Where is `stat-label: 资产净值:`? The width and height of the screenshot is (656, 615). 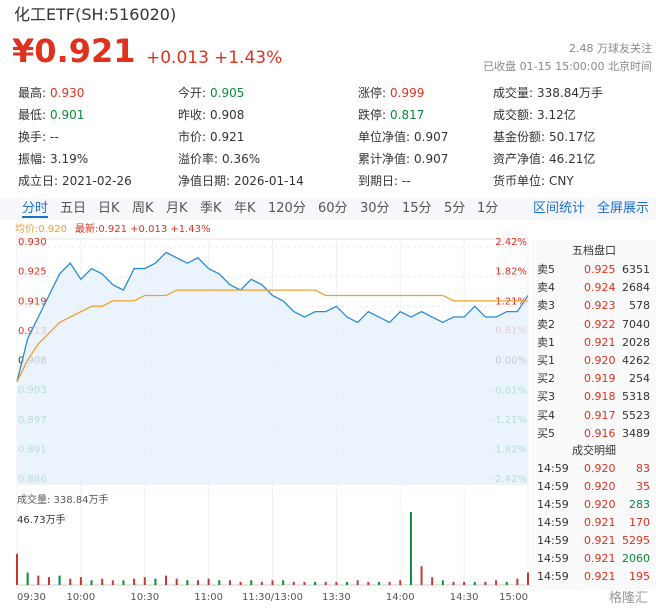 stat-label: 资产净值: is located at coordinates (519, 159).